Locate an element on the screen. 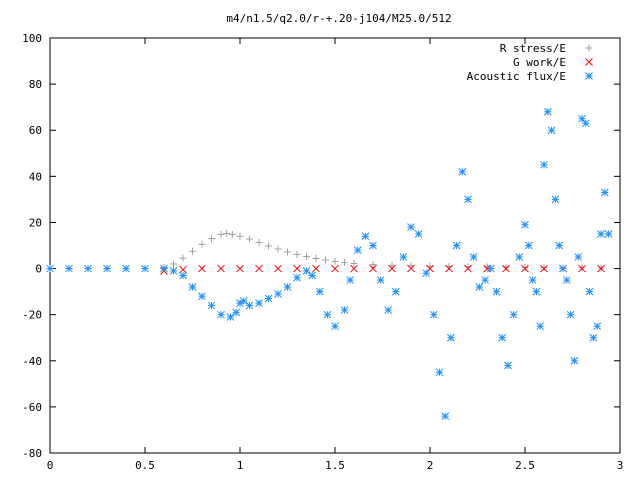 Image resolution: width=640 pixels, height=480 pixels. legend-marker is located at coordinates (589, 76).